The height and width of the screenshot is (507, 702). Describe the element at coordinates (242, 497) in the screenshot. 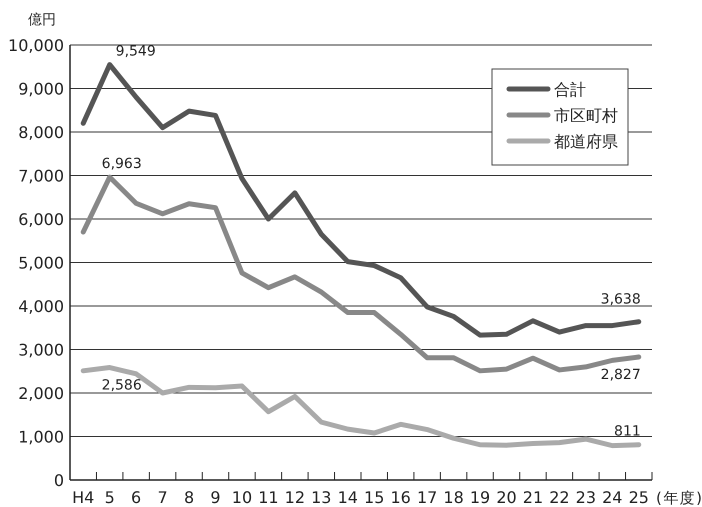

I see `x-tick-label: 10` at that location.